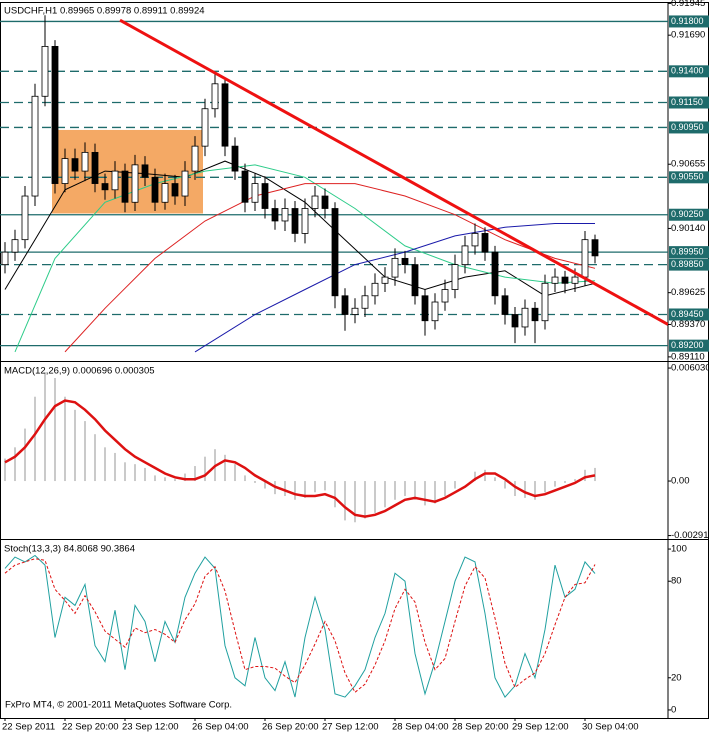 The image size is (709, 734). Describe the element at coordinates (688, 4) in the screenshot. I see `y-tick-label: 0.91945` at that location.